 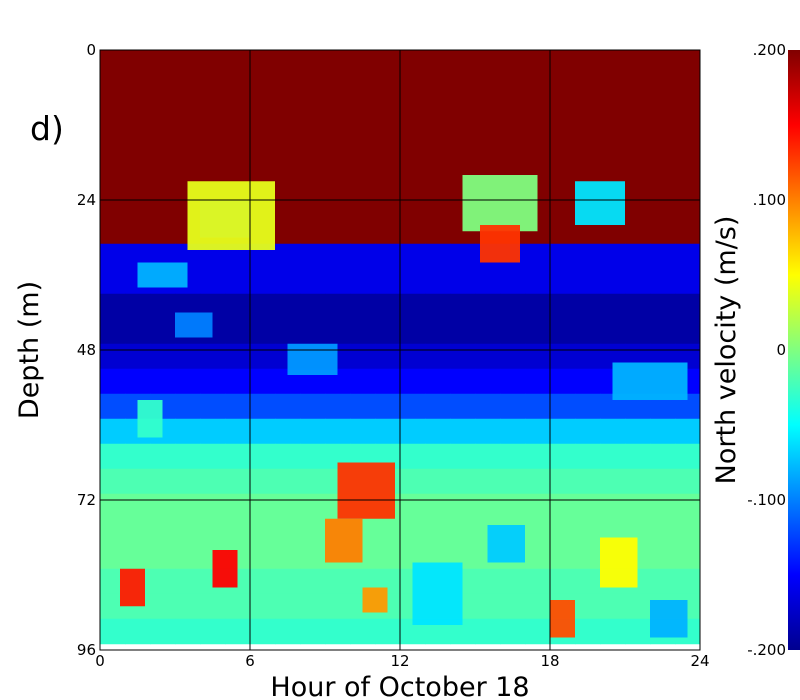 I want to click on y-axis-label: Depth (m), so click(x=29, y=350).